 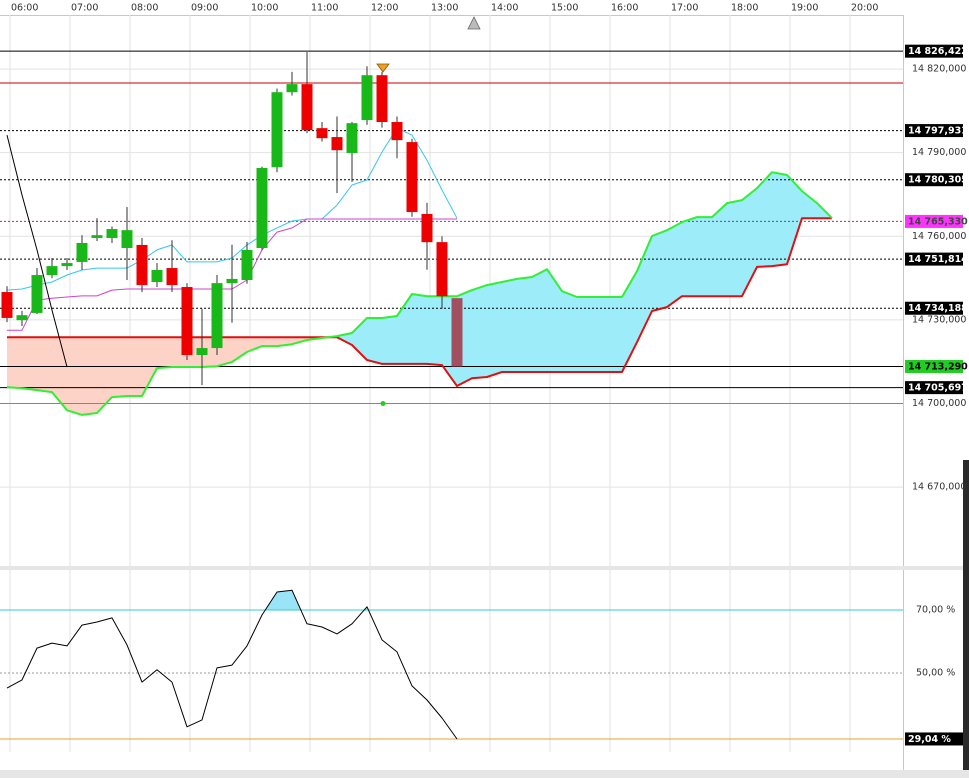 What do you see at coordinates (383, 68) in the screenshot?
I see `signal-marker` at bounding box center [383, 68].